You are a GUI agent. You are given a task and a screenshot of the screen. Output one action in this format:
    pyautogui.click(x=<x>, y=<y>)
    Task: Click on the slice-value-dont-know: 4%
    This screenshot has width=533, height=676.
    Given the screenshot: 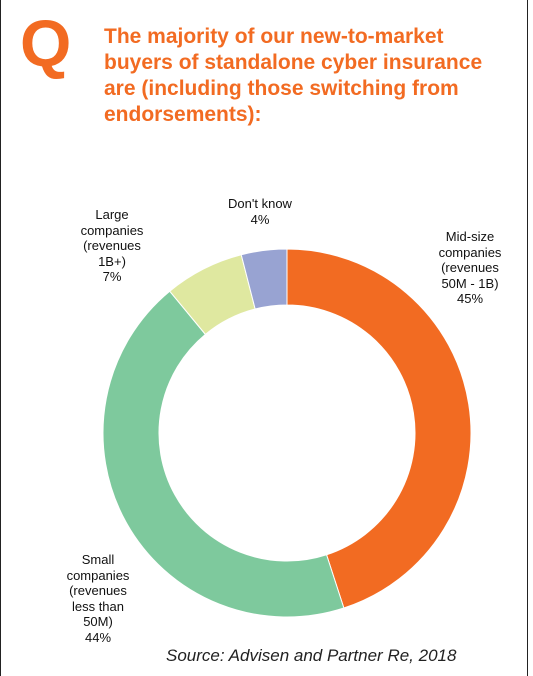 What is the action you would take?
    pyautogui.click(x=260, y=219)
    